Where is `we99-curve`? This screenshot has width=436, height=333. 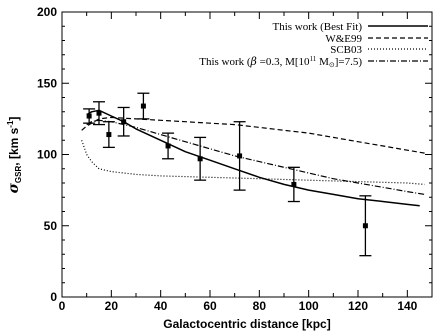
we99-curve is located at coordinates (253, 135).